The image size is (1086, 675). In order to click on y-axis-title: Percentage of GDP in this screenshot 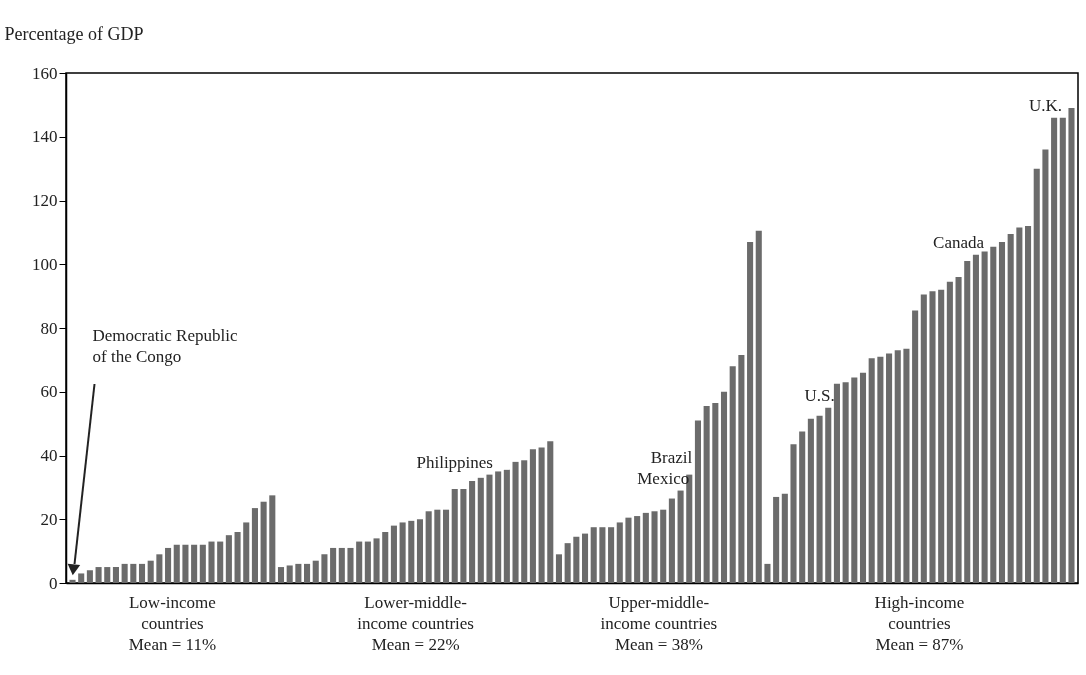, I will do `click(74, 33)`.